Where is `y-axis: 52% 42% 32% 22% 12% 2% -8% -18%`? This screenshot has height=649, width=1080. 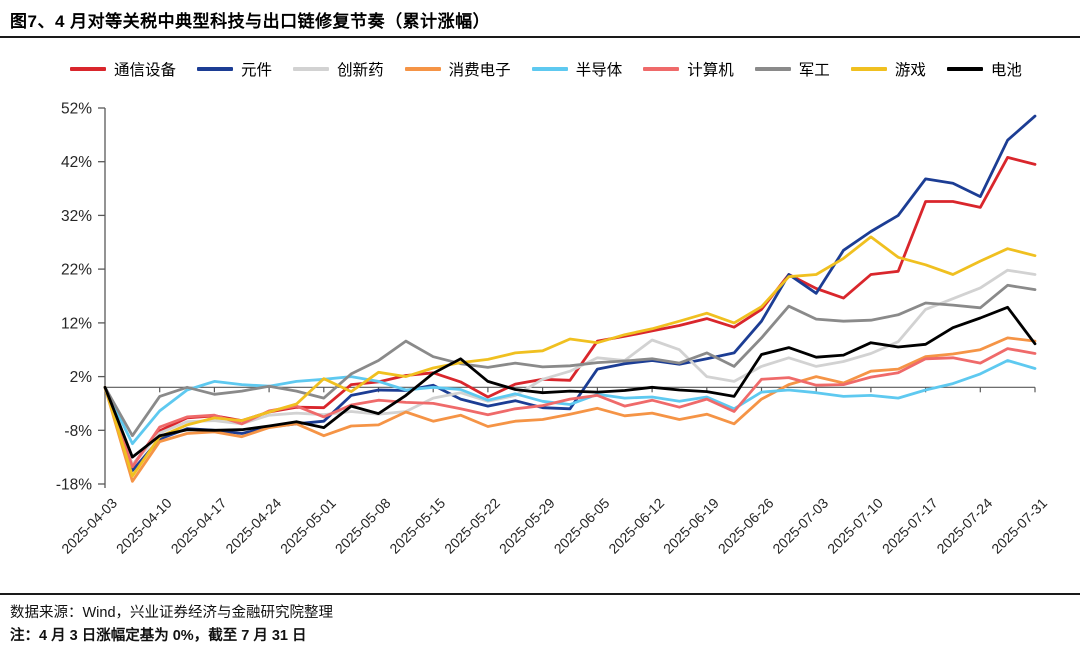
y-axis: 52% 42% 32% 22% 12% 2% -8% -18% is located at coordinates (81, 297).